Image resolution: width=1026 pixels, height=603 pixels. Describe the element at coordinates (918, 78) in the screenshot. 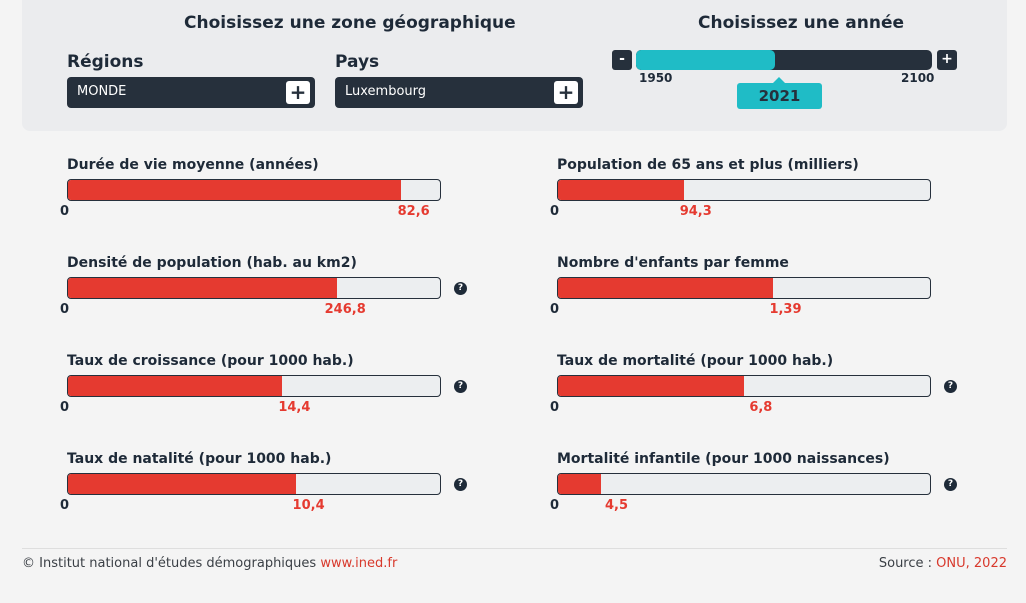

I see `year-max-label: 2100` at that location.